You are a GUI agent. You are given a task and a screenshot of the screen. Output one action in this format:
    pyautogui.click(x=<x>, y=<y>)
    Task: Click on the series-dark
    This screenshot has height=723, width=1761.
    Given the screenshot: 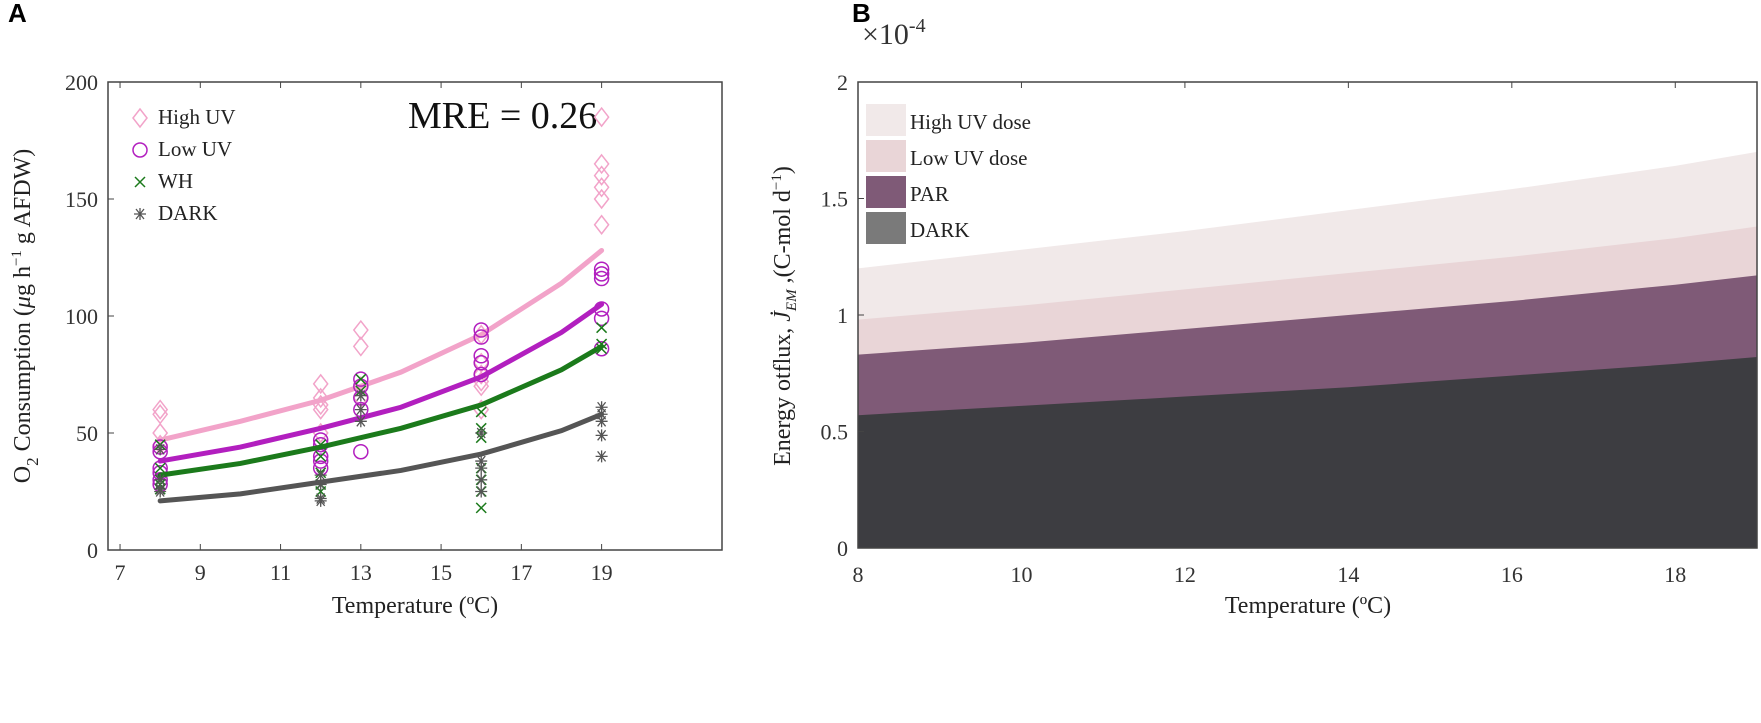 What is the action you would take?
    pyautogui.click(x=381, y=448)
    